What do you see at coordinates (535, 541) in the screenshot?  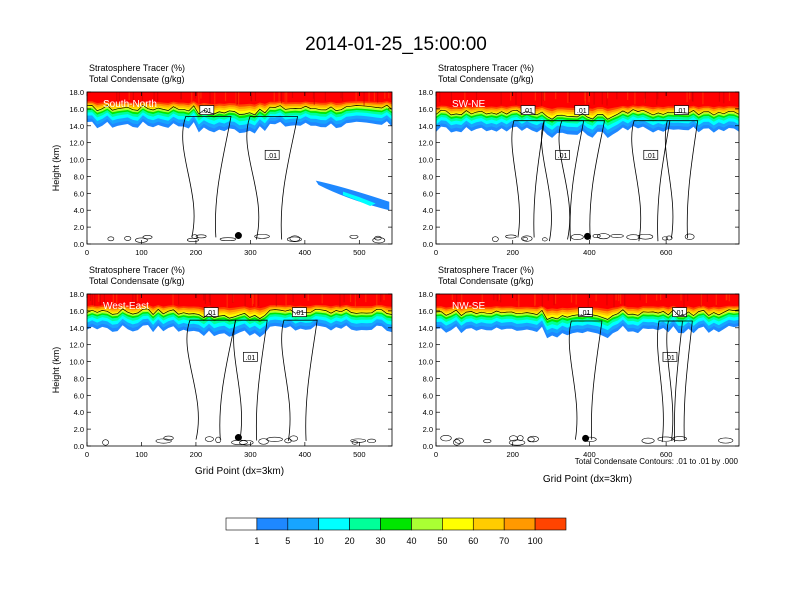 I see `colorbar-label: 100` at bounding box center [535, 541].